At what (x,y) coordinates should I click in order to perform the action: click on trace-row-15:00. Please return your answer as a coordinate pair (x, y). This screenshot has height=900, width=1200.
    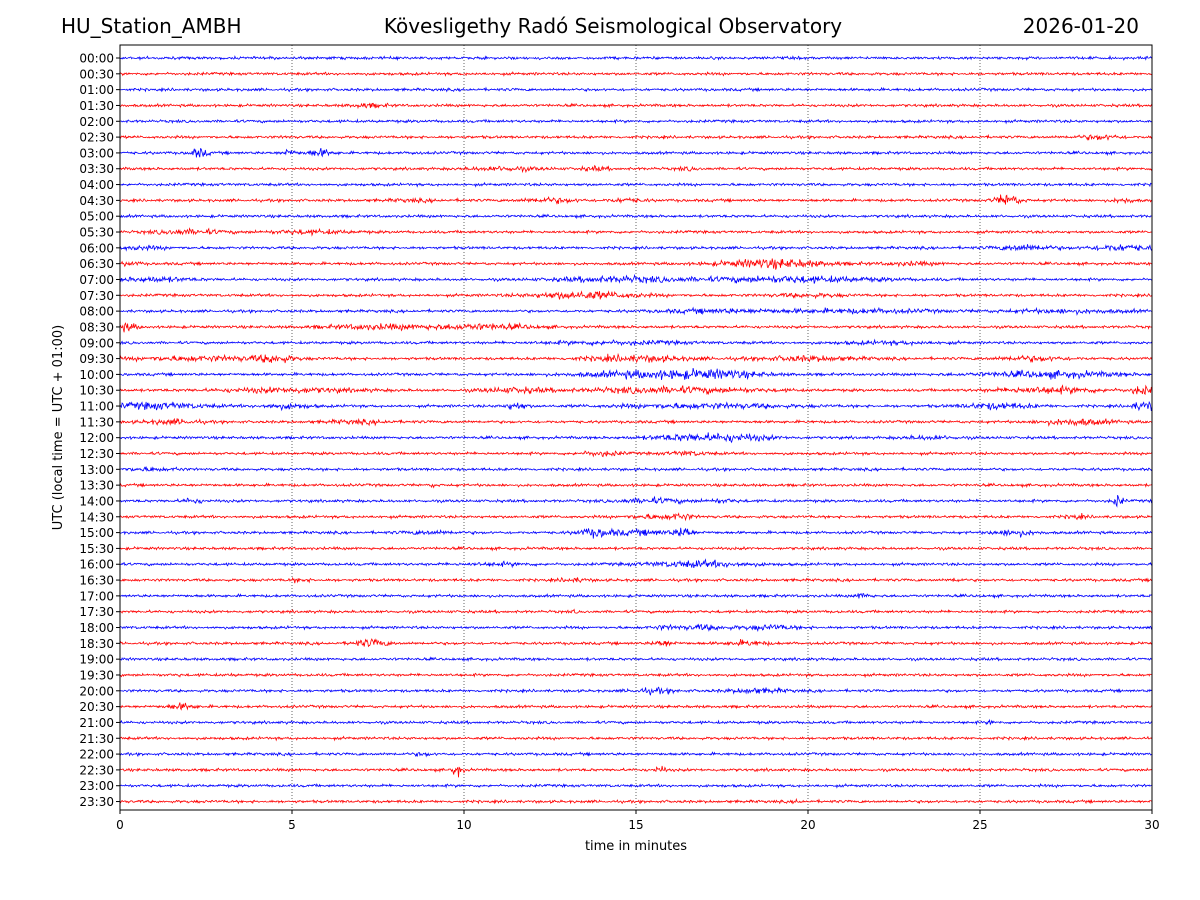
    Looking at the image, I should click on (636, 533).